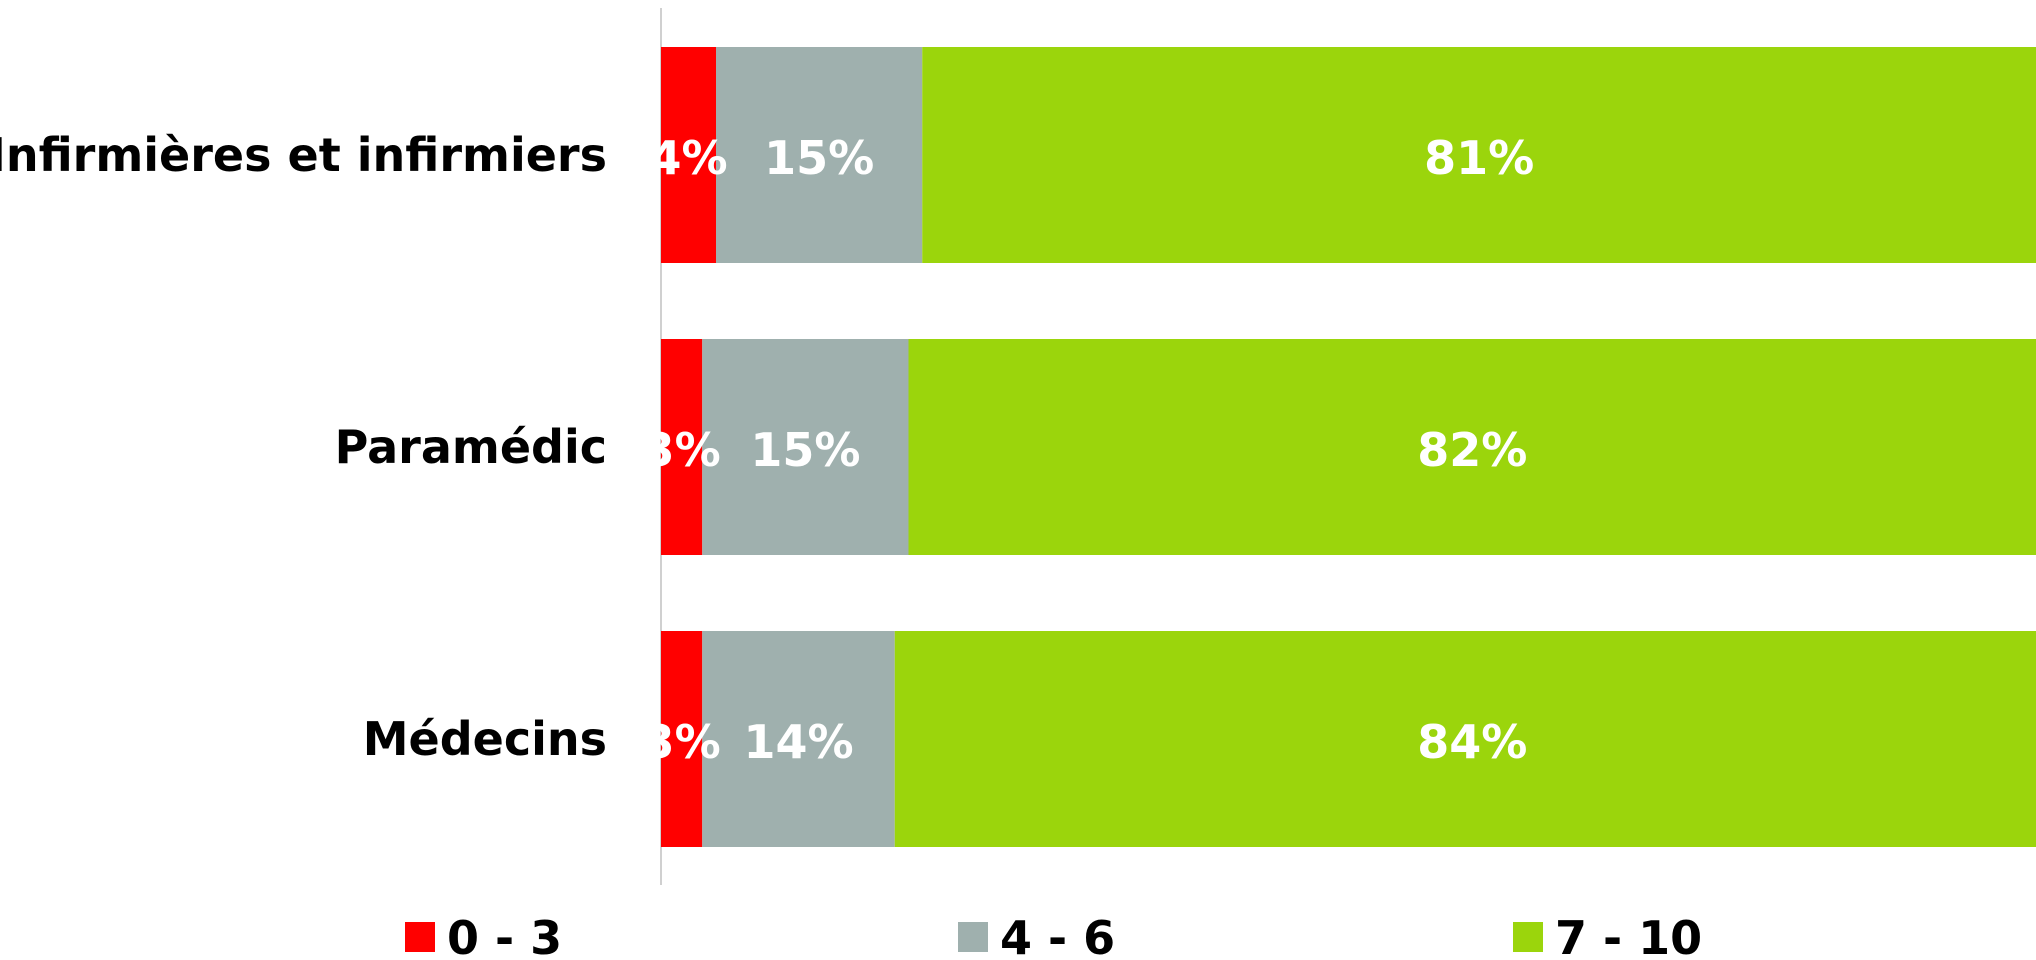 The width and height of the screenshot is (2036, 960). I want to click on data-label-paramedic-7-10: 82%, so click(1472, 450).